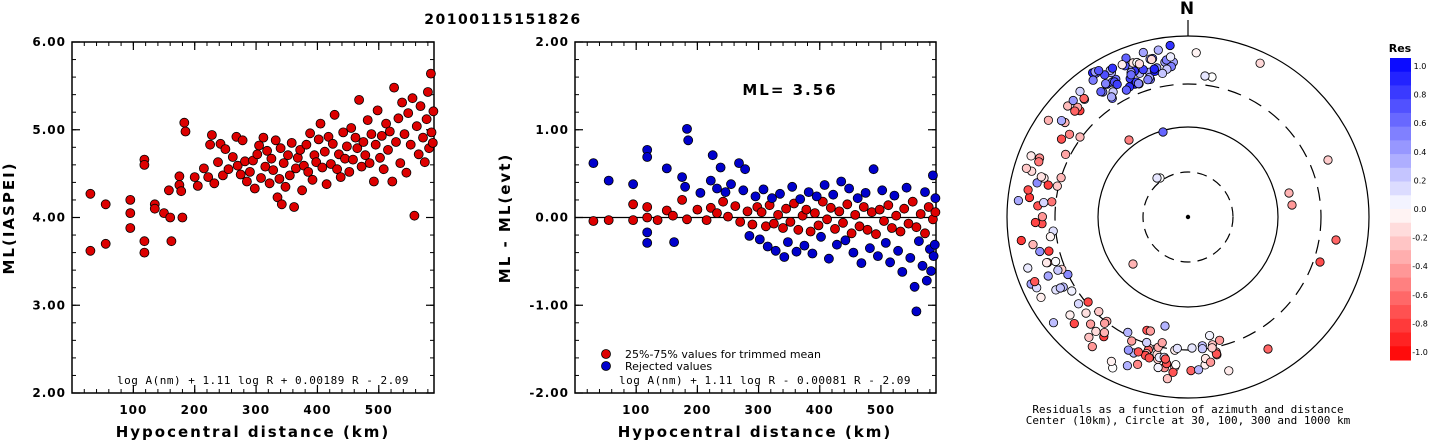  Describe the element at coordinates (606, 366) in the screenshot. I see `legend-rejected-marker` at that location.